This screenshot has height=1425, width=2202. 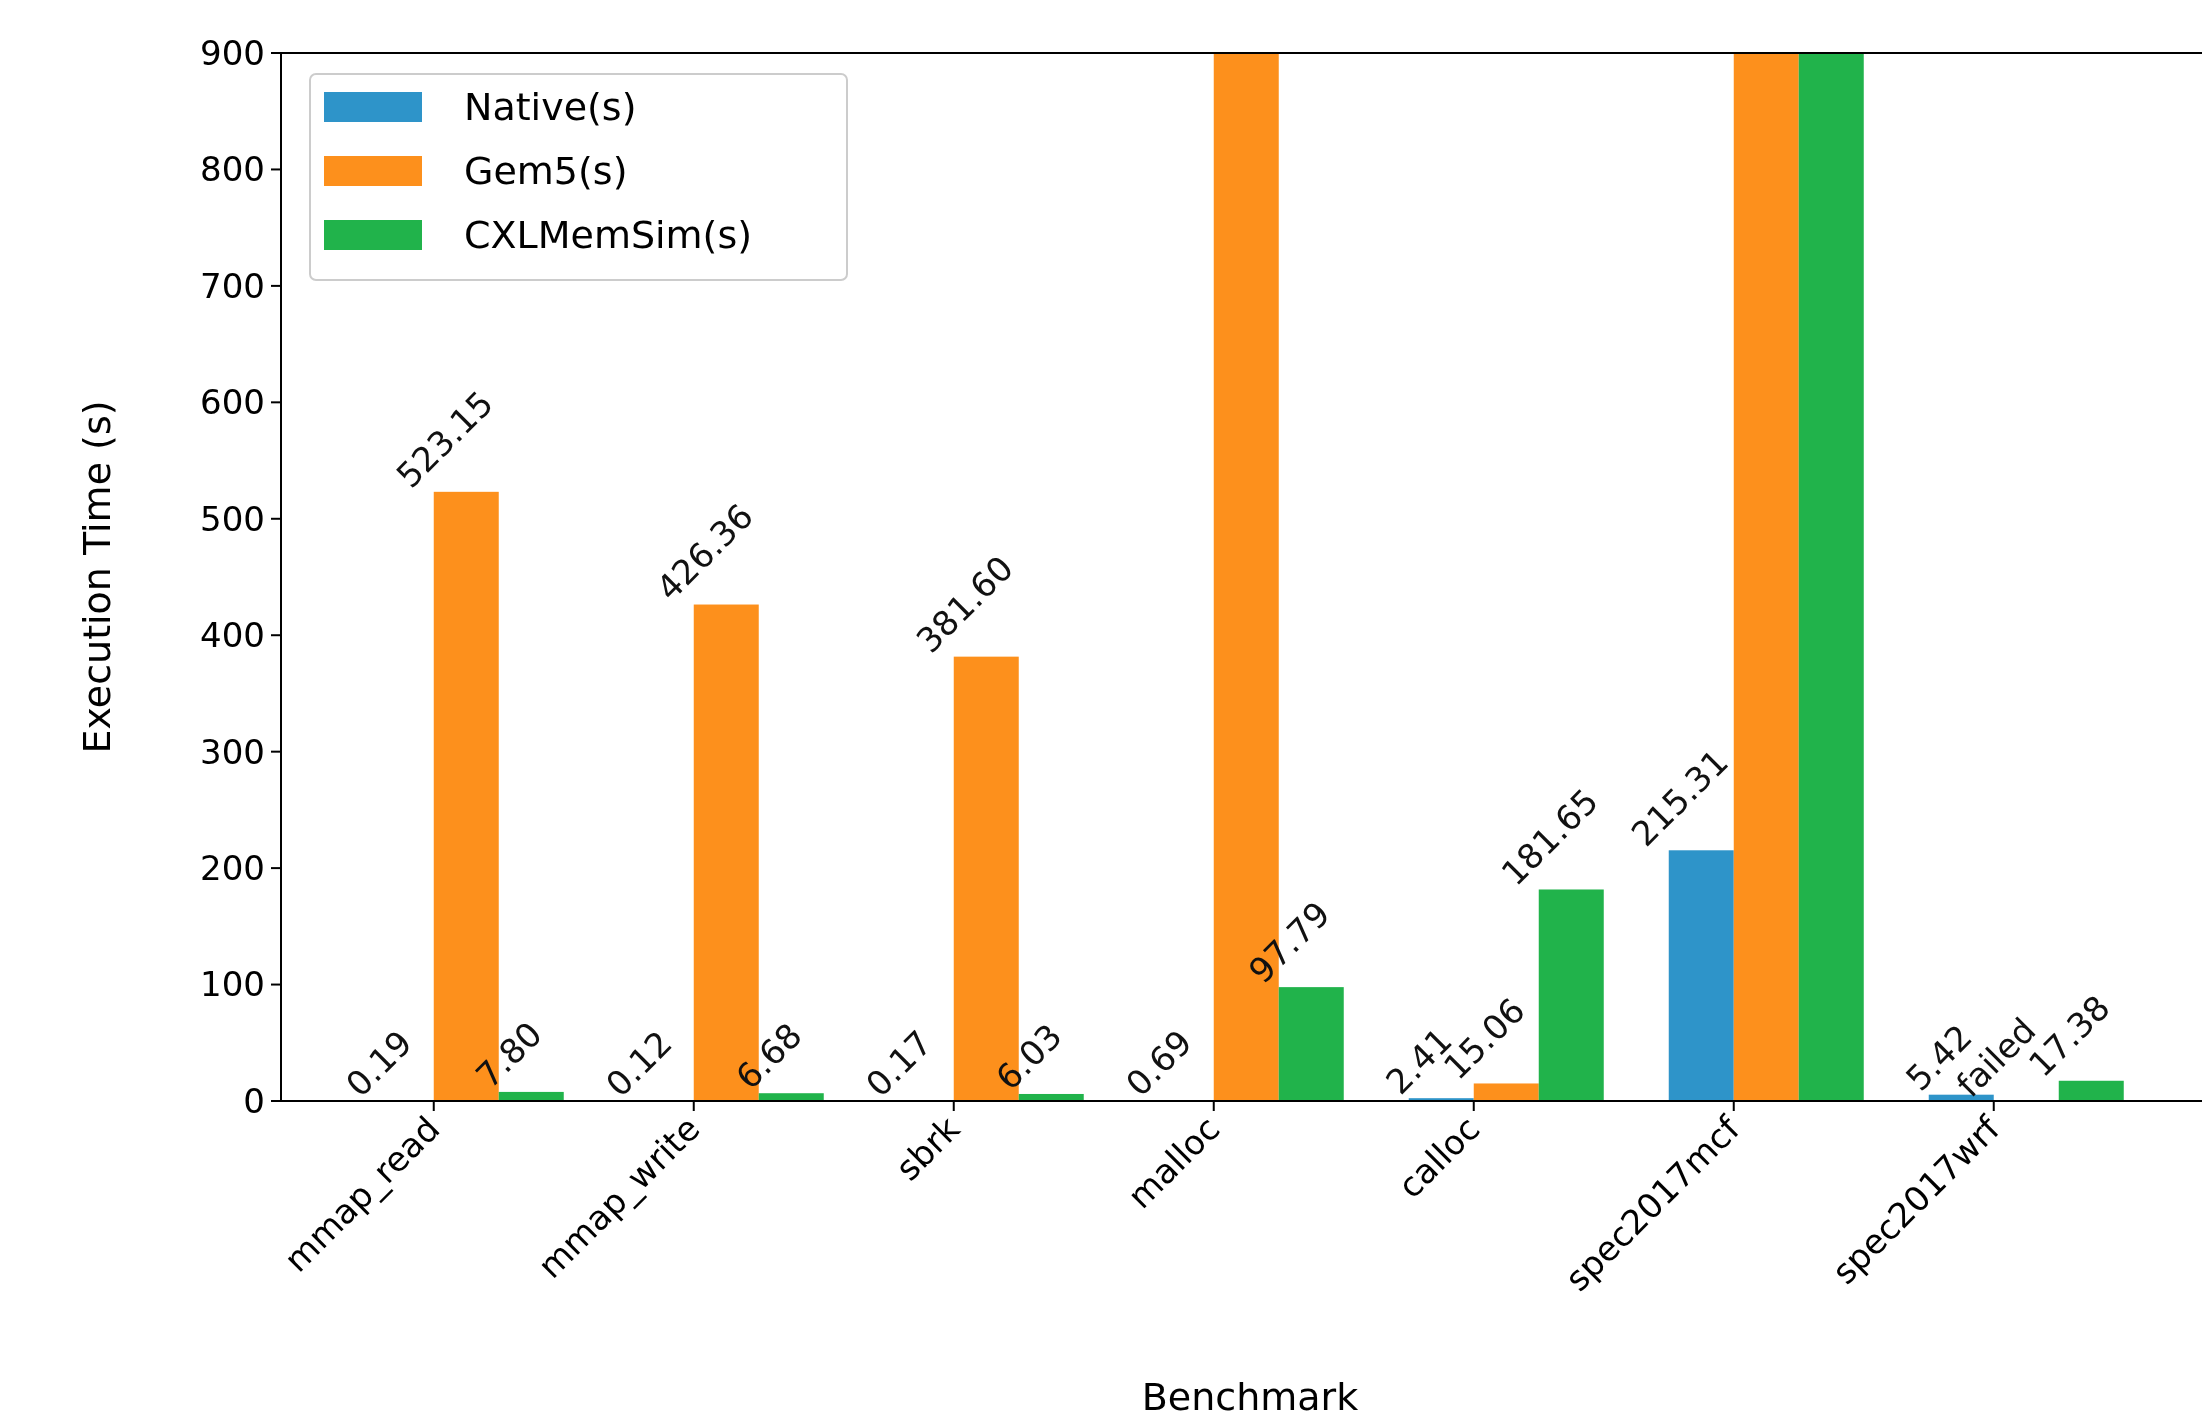 I want to click on x-axis-title: Benchmark, so click(x=1250, y=1397).